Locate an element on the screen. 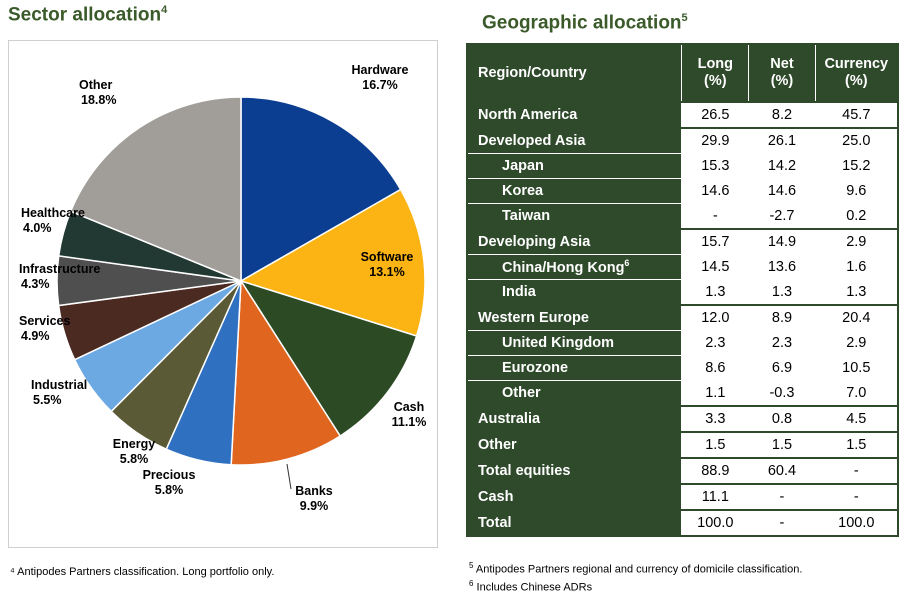 The width and height of the screenshot is (899, 598). geographic-allocation-title: Geographic allocation5 is located at coordinates (585, 23).